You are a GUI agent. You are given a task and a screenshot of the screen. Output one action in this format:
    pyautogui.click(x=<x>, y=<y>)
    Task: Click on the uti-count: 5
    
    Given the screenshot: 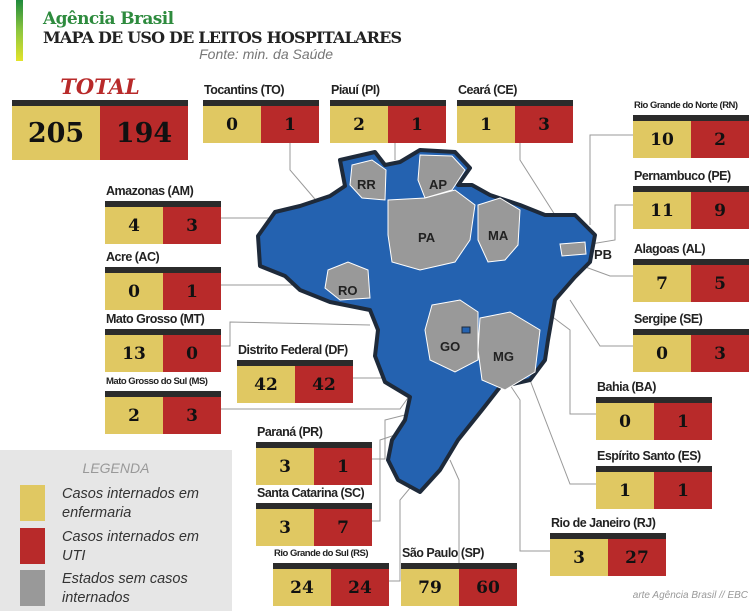 What is the action you would take?
    pyautogui.click(x=720, y=283)
    